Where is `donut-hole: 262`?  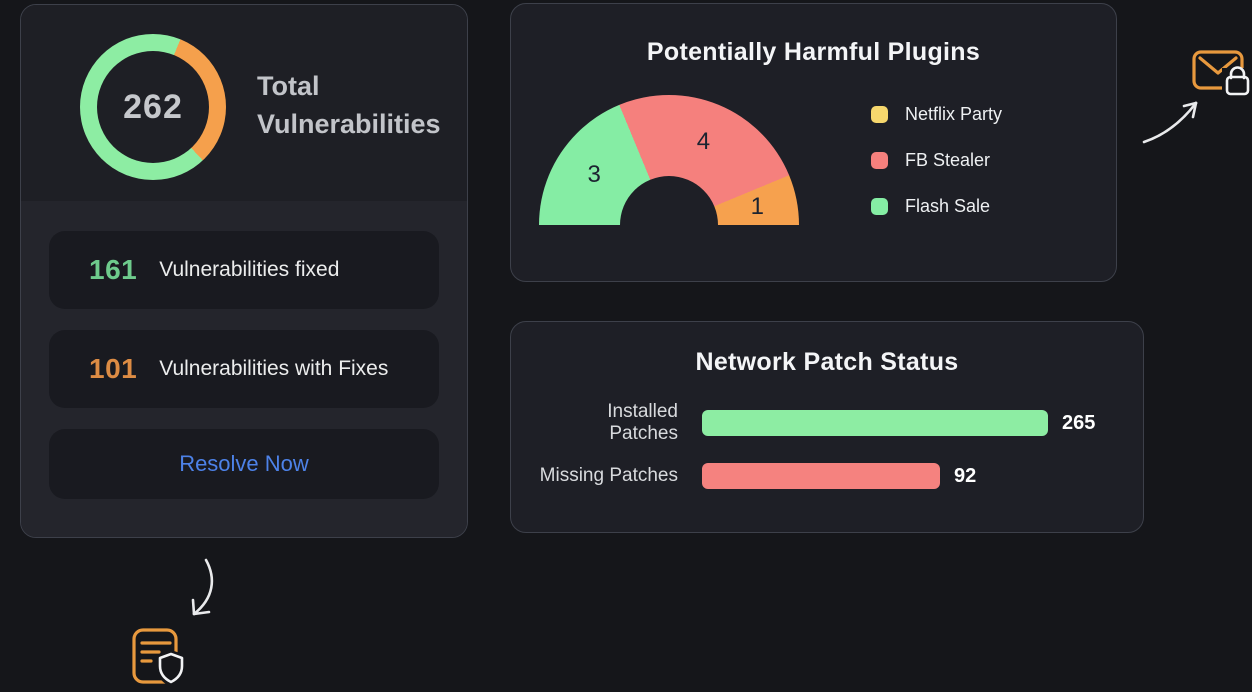
donut-hole: 262 is located at coordinates (153, 107).